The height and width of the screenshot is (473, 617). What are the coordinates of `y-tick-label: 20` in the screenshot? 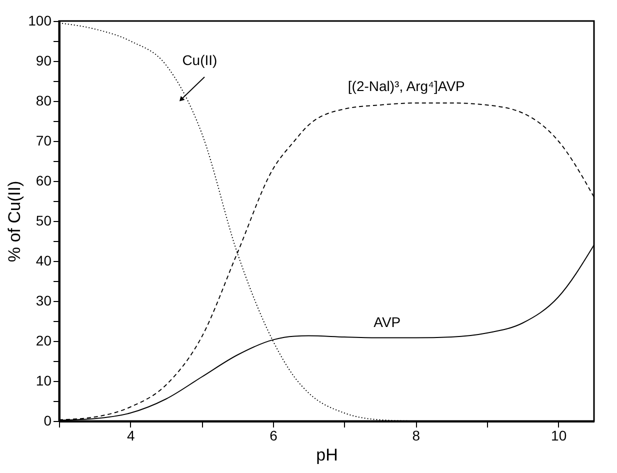 It's located at (44, 340).